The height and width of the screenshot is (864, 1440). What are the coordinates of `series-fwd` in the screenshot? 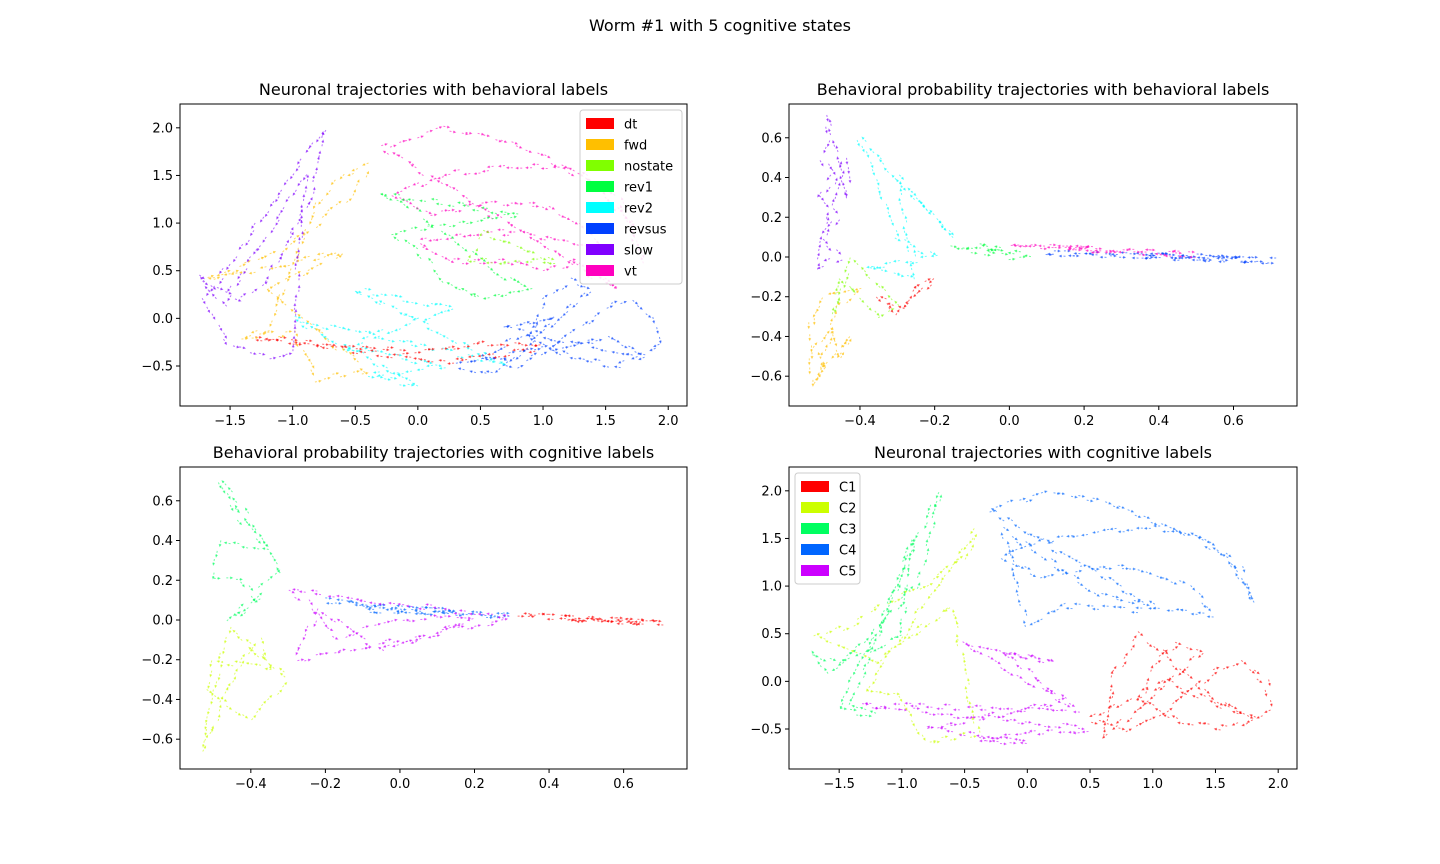 It's located at (288, 272).